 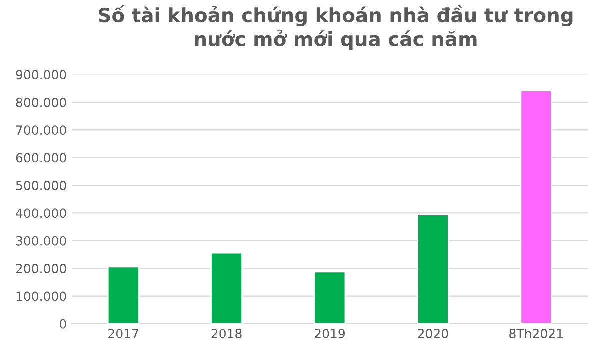 What do you see at coordinates (63, 324) in the screenshot?
I see `y-tick-label: 0` at bounding box center [63, 324].